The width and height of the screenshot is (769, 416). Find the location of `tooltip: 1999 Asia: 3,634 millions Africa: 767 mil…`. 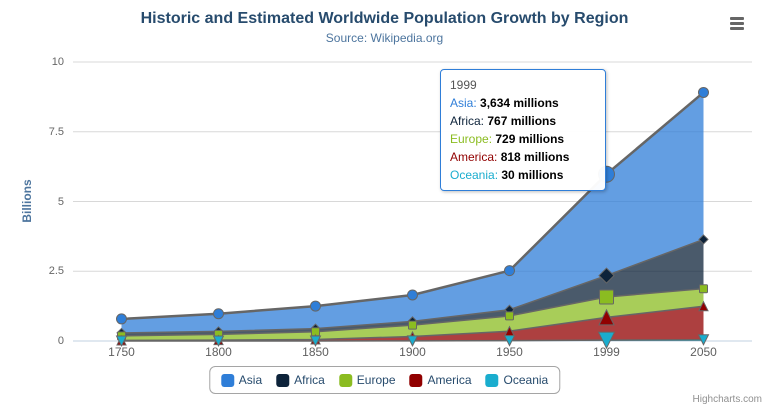

tooltip: 1999 Asia: 3,634 millions Africa: 767 mil… is located at coordinates (523, 130).